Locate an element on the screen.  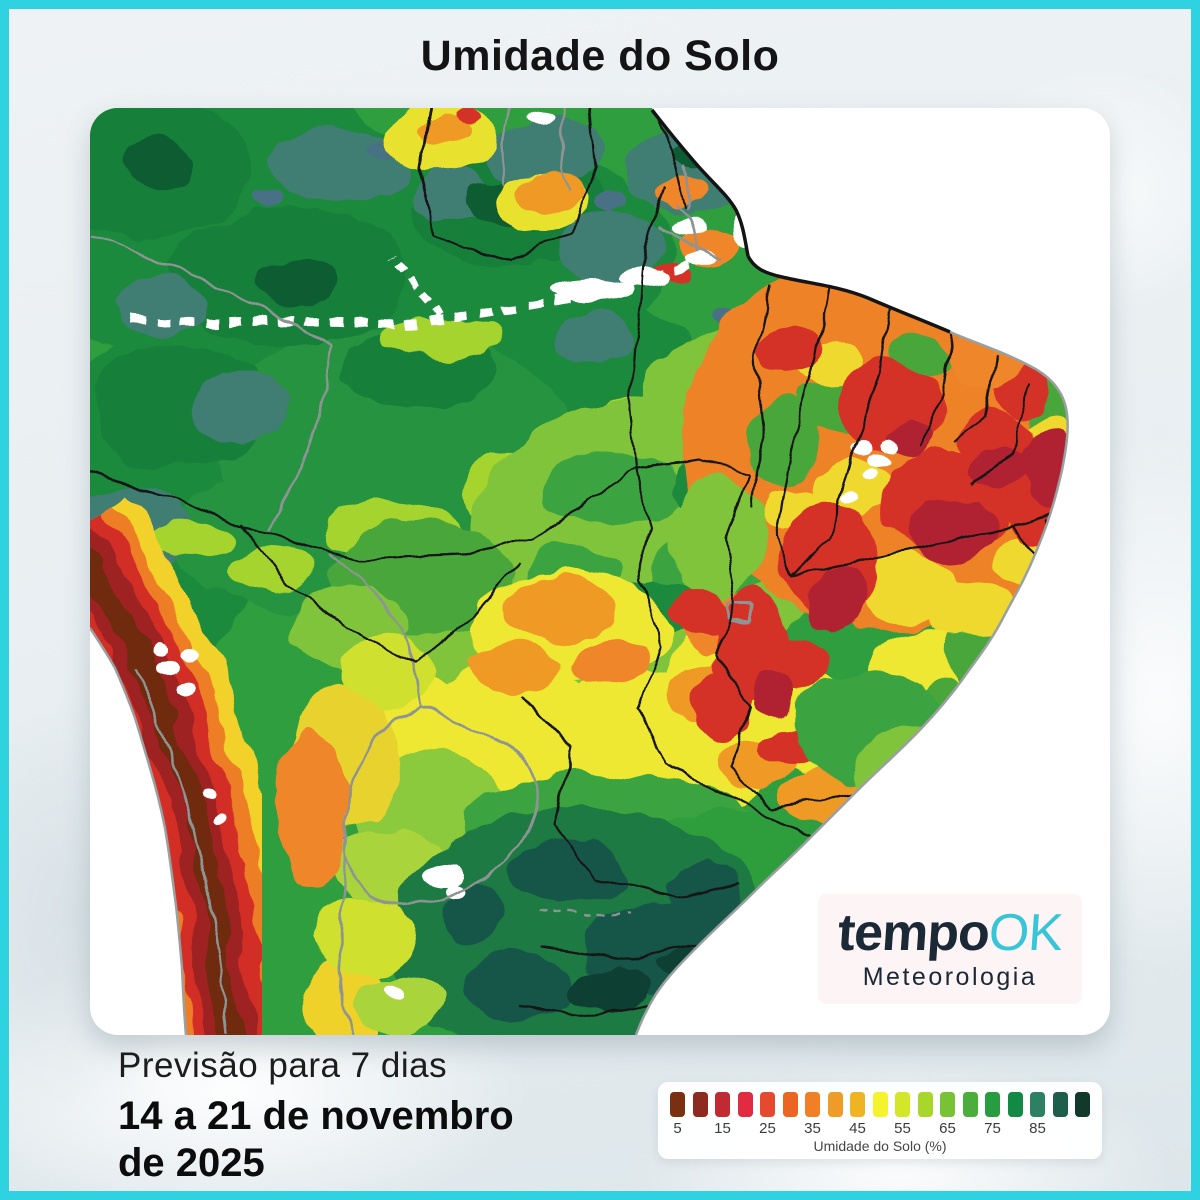
logo: tempoOK Meteorologia is located at coordinates (950, 949).